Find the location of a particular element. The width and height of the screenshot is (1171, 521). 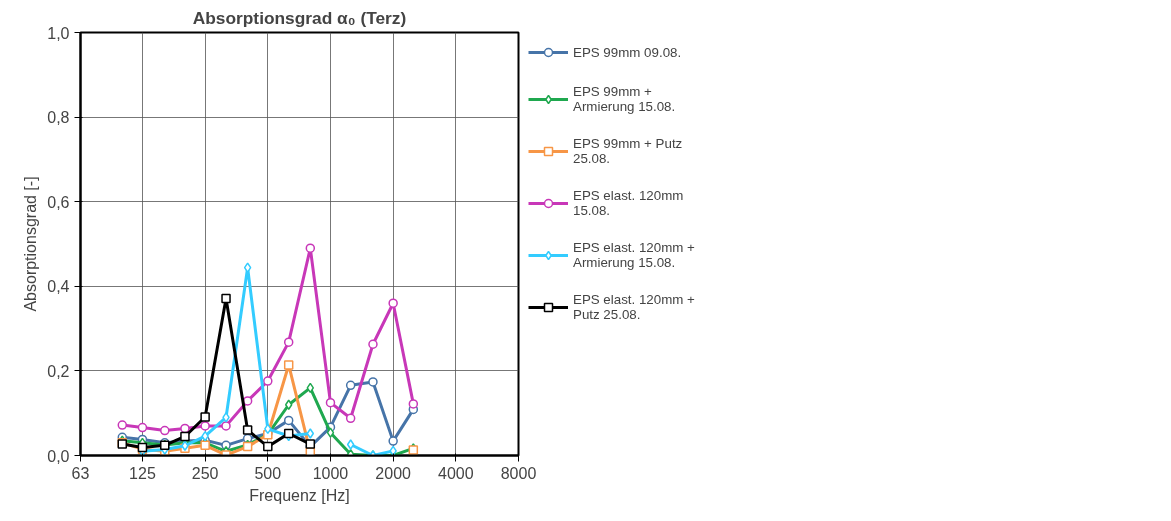

x-tick-label: 2000 is located at coordinates (393, 473).